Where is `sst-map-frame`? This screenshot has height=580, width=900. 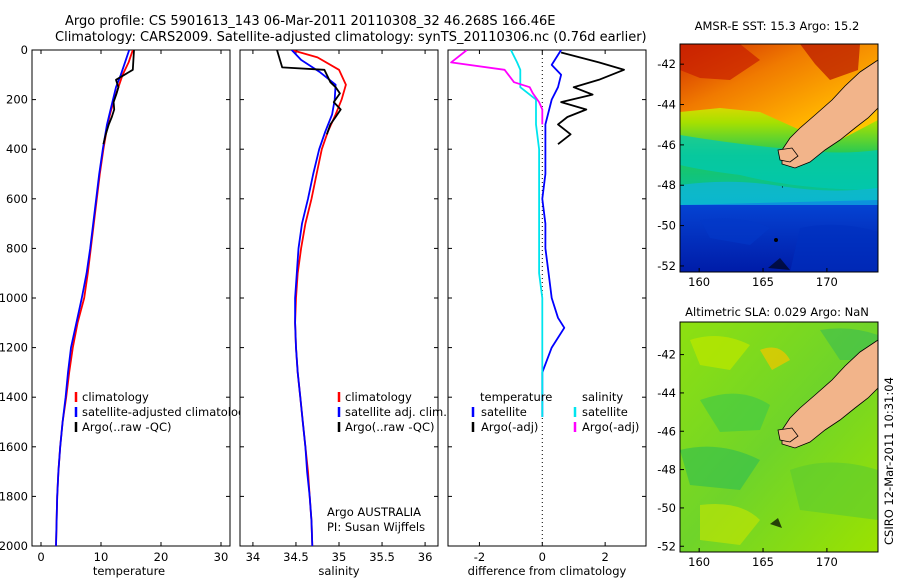
sst-map-frame is located at coordinates (779, 158).